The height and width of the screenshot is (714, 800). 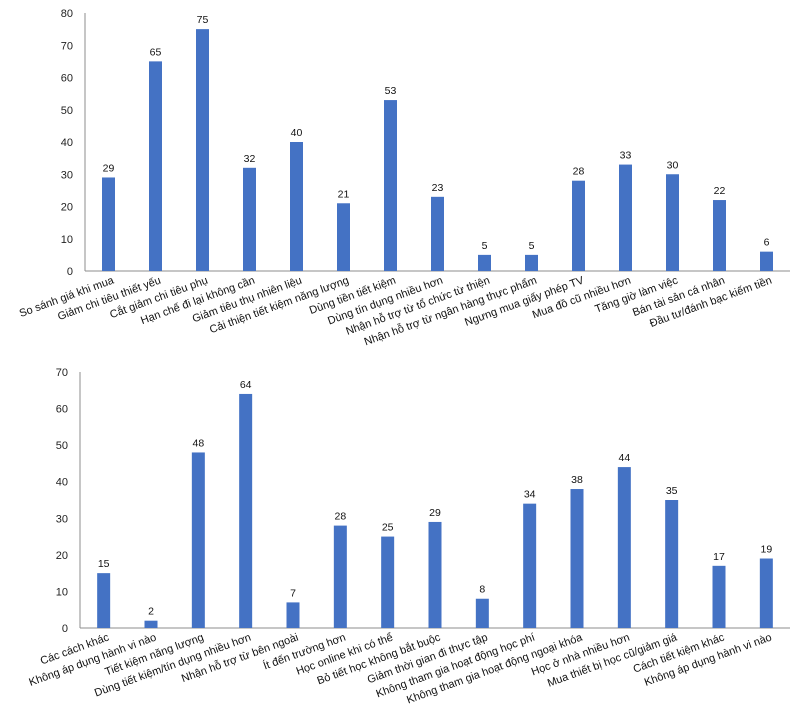 I want to click on data-label: 21, so click(x=344, y=194).